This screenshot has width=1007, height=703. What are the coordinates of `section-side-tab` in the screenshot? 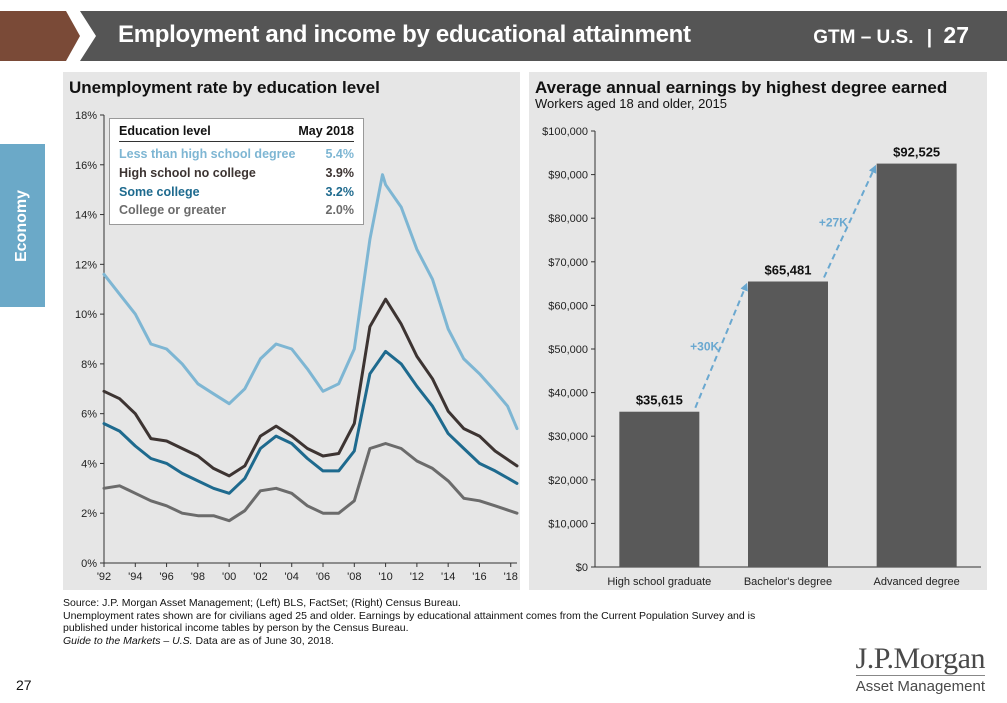 It's located at (22, 225).